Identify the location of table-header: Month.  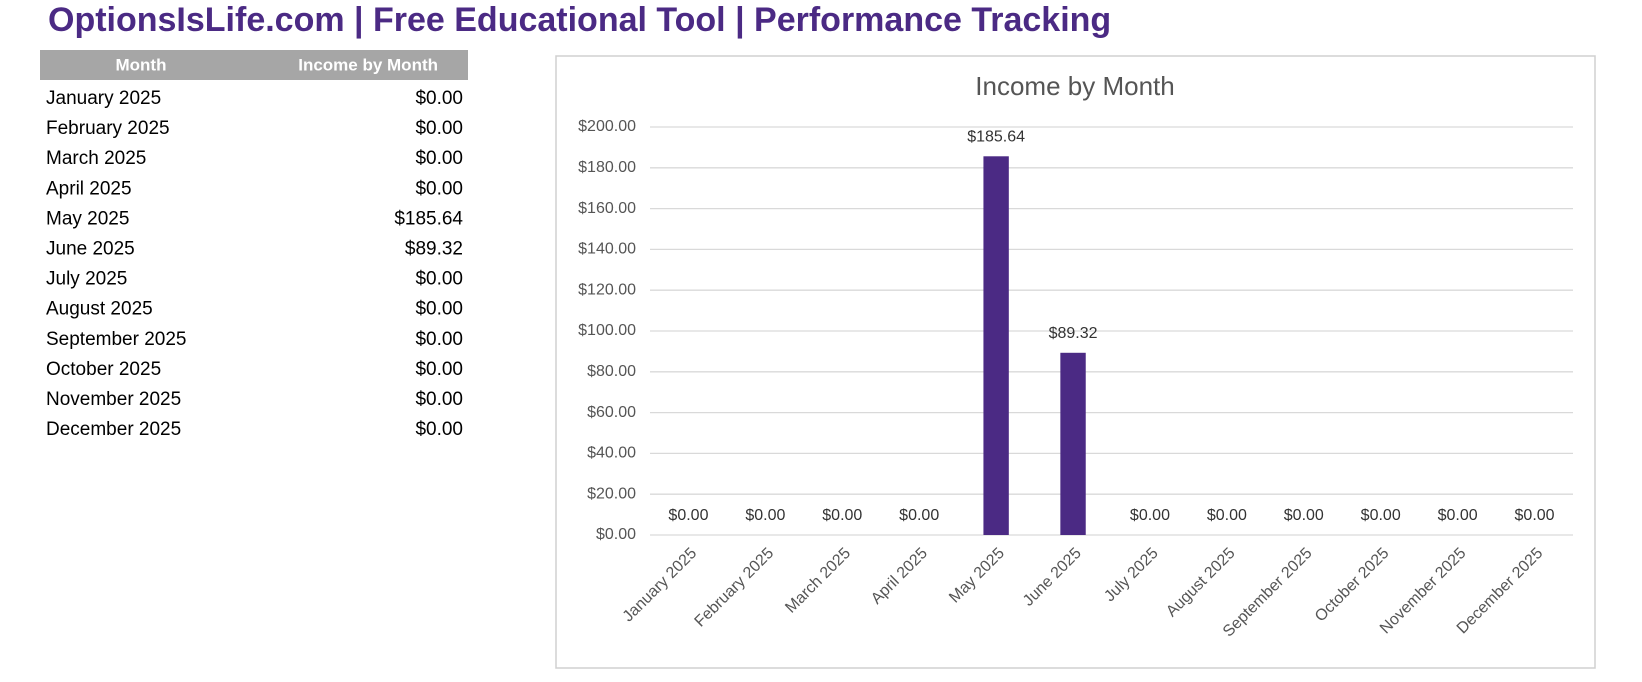
(141, 64).